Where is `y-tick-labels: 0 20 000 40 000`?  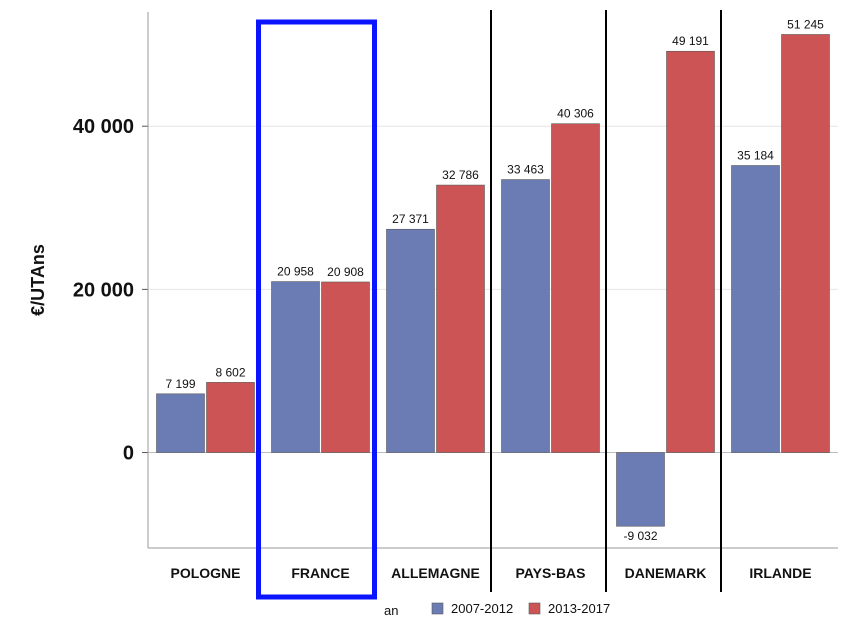 y-tick-labels: 0 20 000 40 000 is located at coordinates (103, 290).